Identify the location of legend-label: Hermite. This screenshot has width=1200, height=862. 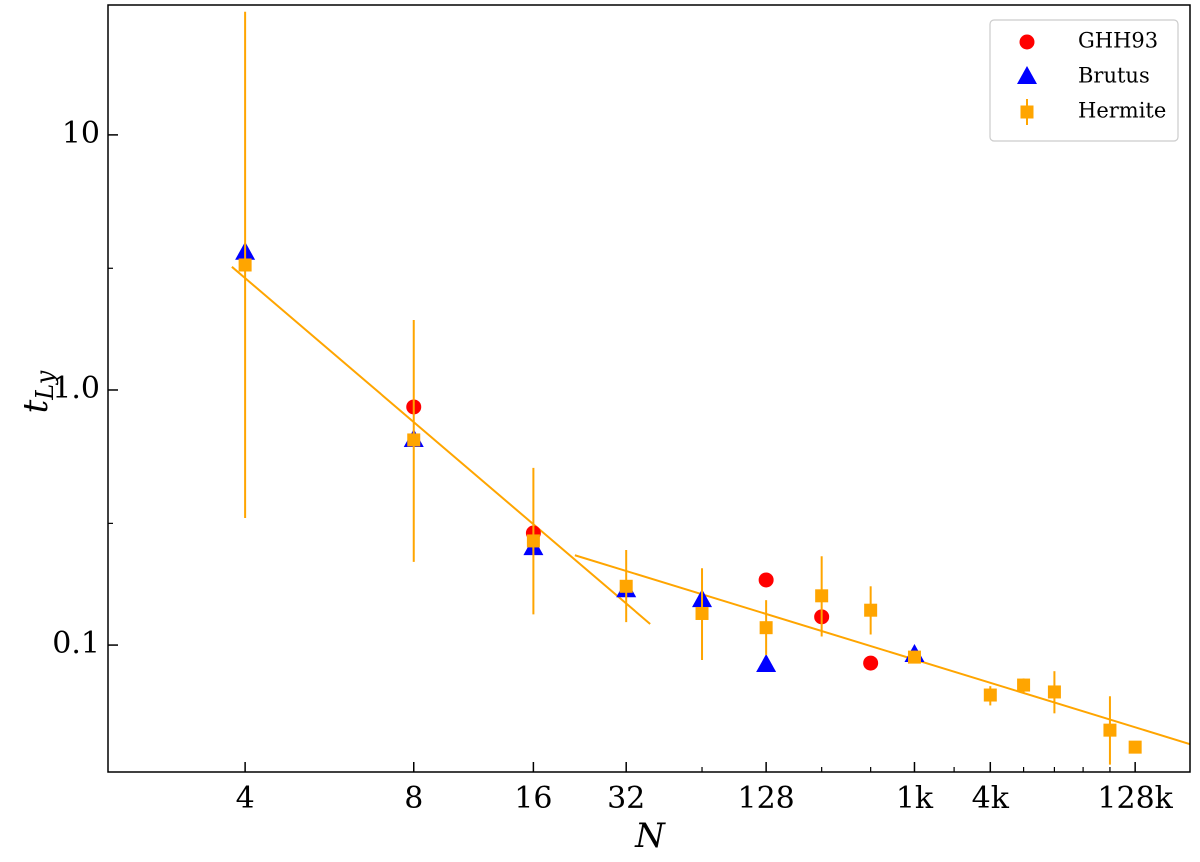
(1122, 111).